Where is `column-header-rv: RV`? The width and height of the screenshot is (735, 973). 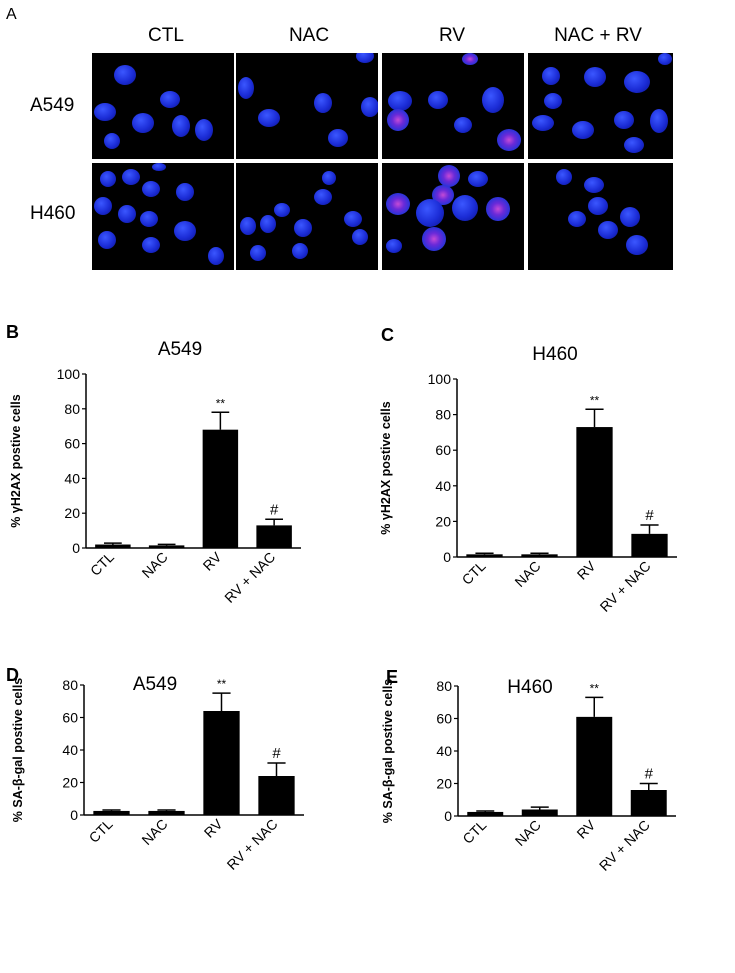
column-header-rv: RV is located at coordinates (452, 35).